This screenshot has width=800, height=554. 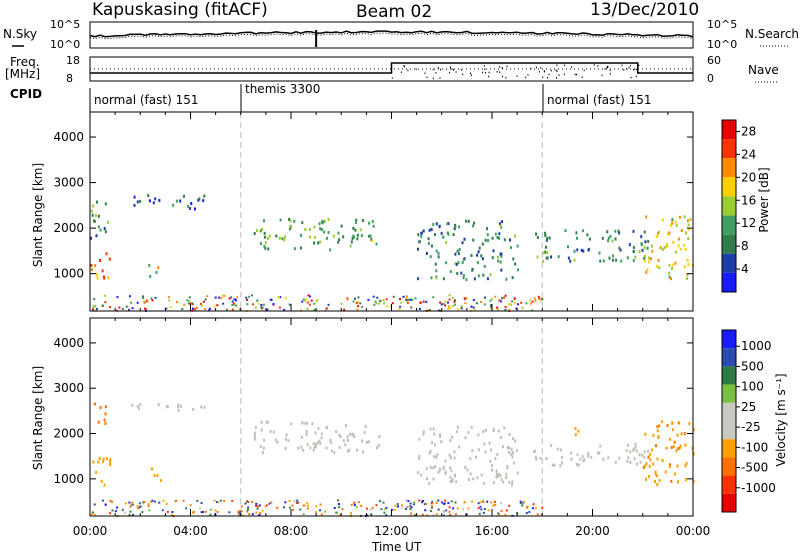 I want to click on power-colorbar-tick-label: 8, so click(x=745, y=246).